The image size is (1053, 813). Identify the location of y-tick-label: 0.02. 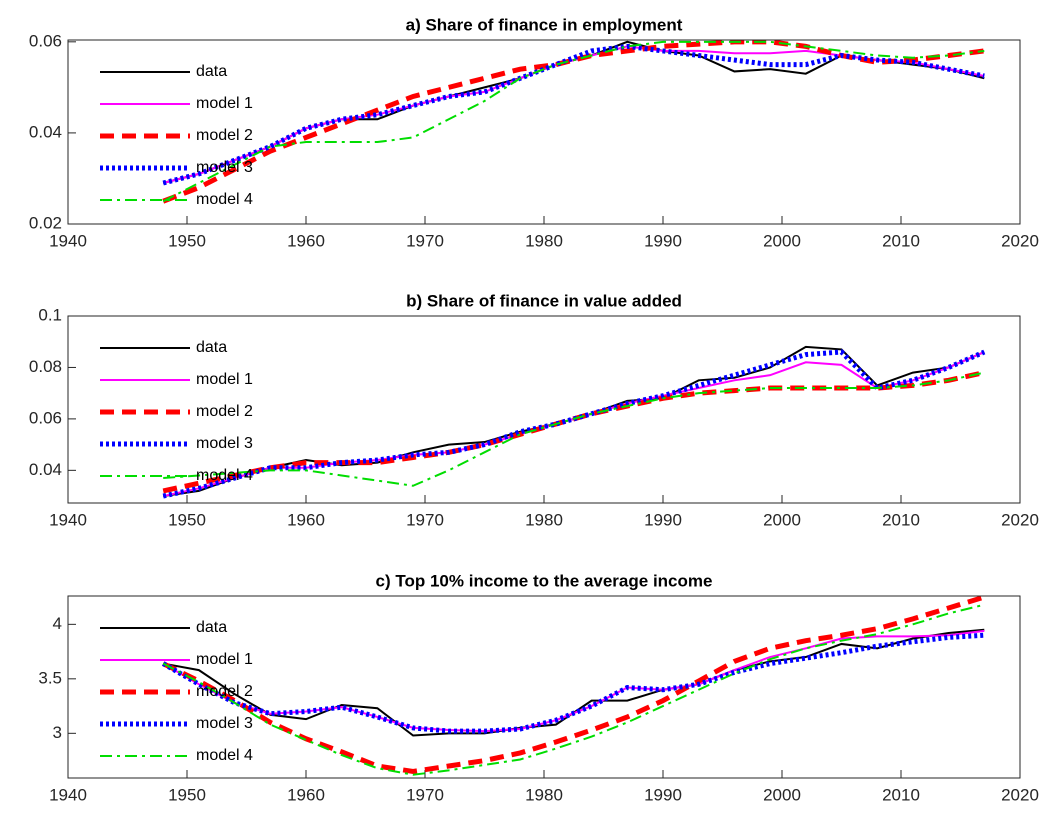
(45, 222).